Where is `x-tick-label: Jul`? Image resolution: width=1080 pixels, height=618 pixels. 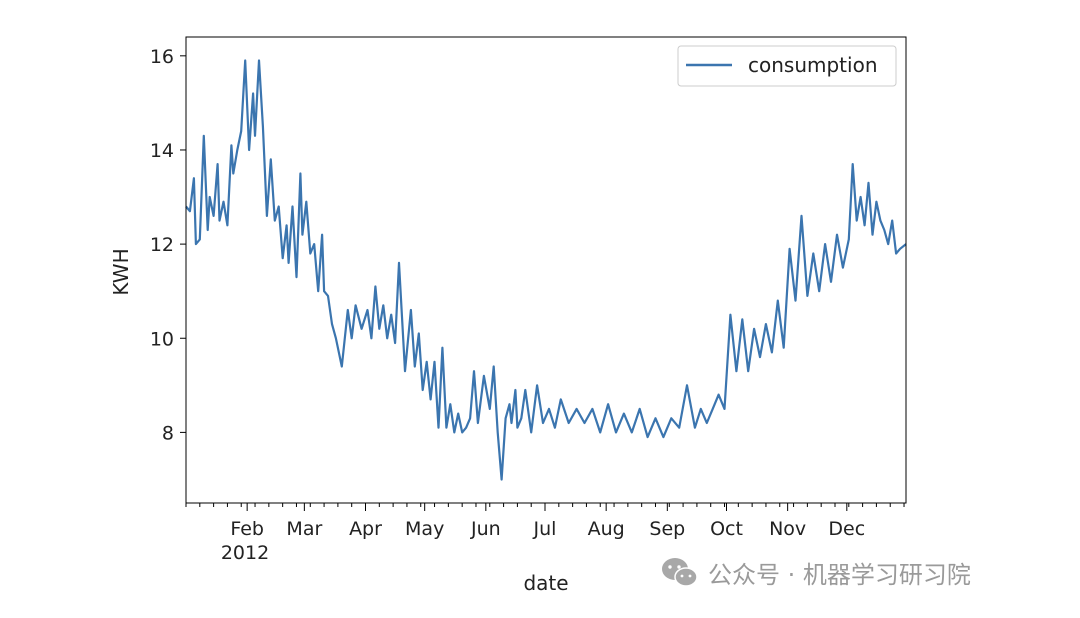
x-tick-label: Jul is located at coordinates (545, 529).